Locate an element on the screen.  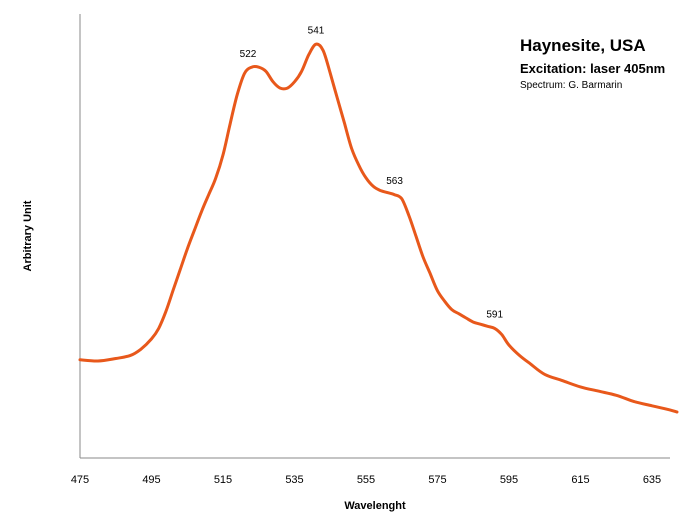
x-tick-label: 555 is located at coordinates (366, 480).